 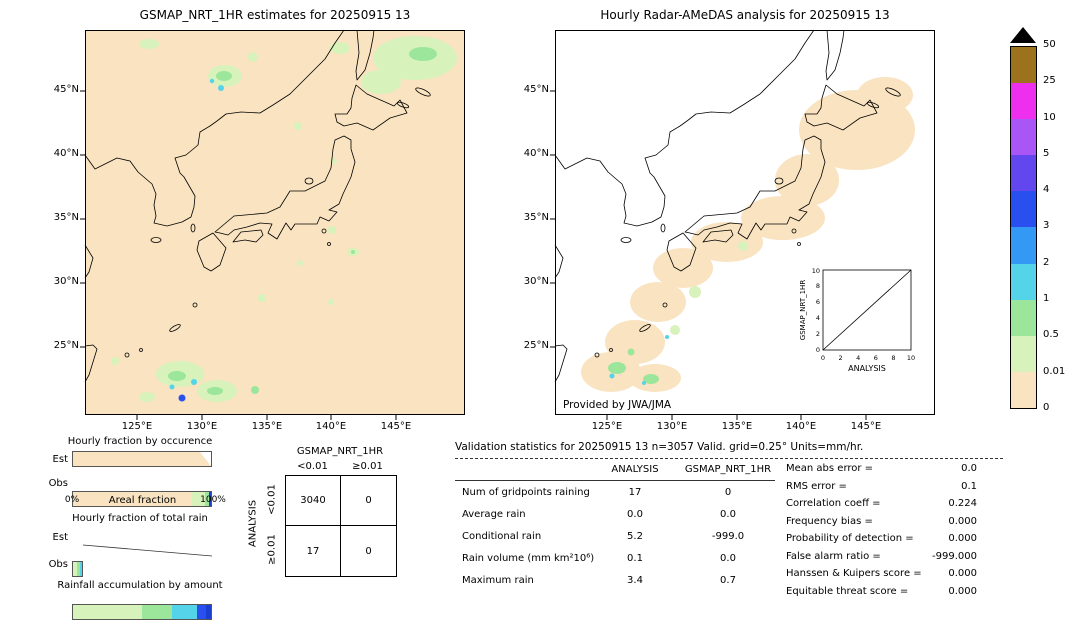 What do you see at coordinates (635, 536) in the screenshot?
I see `stats-value: 5.2` at bounding box center [635, 536].